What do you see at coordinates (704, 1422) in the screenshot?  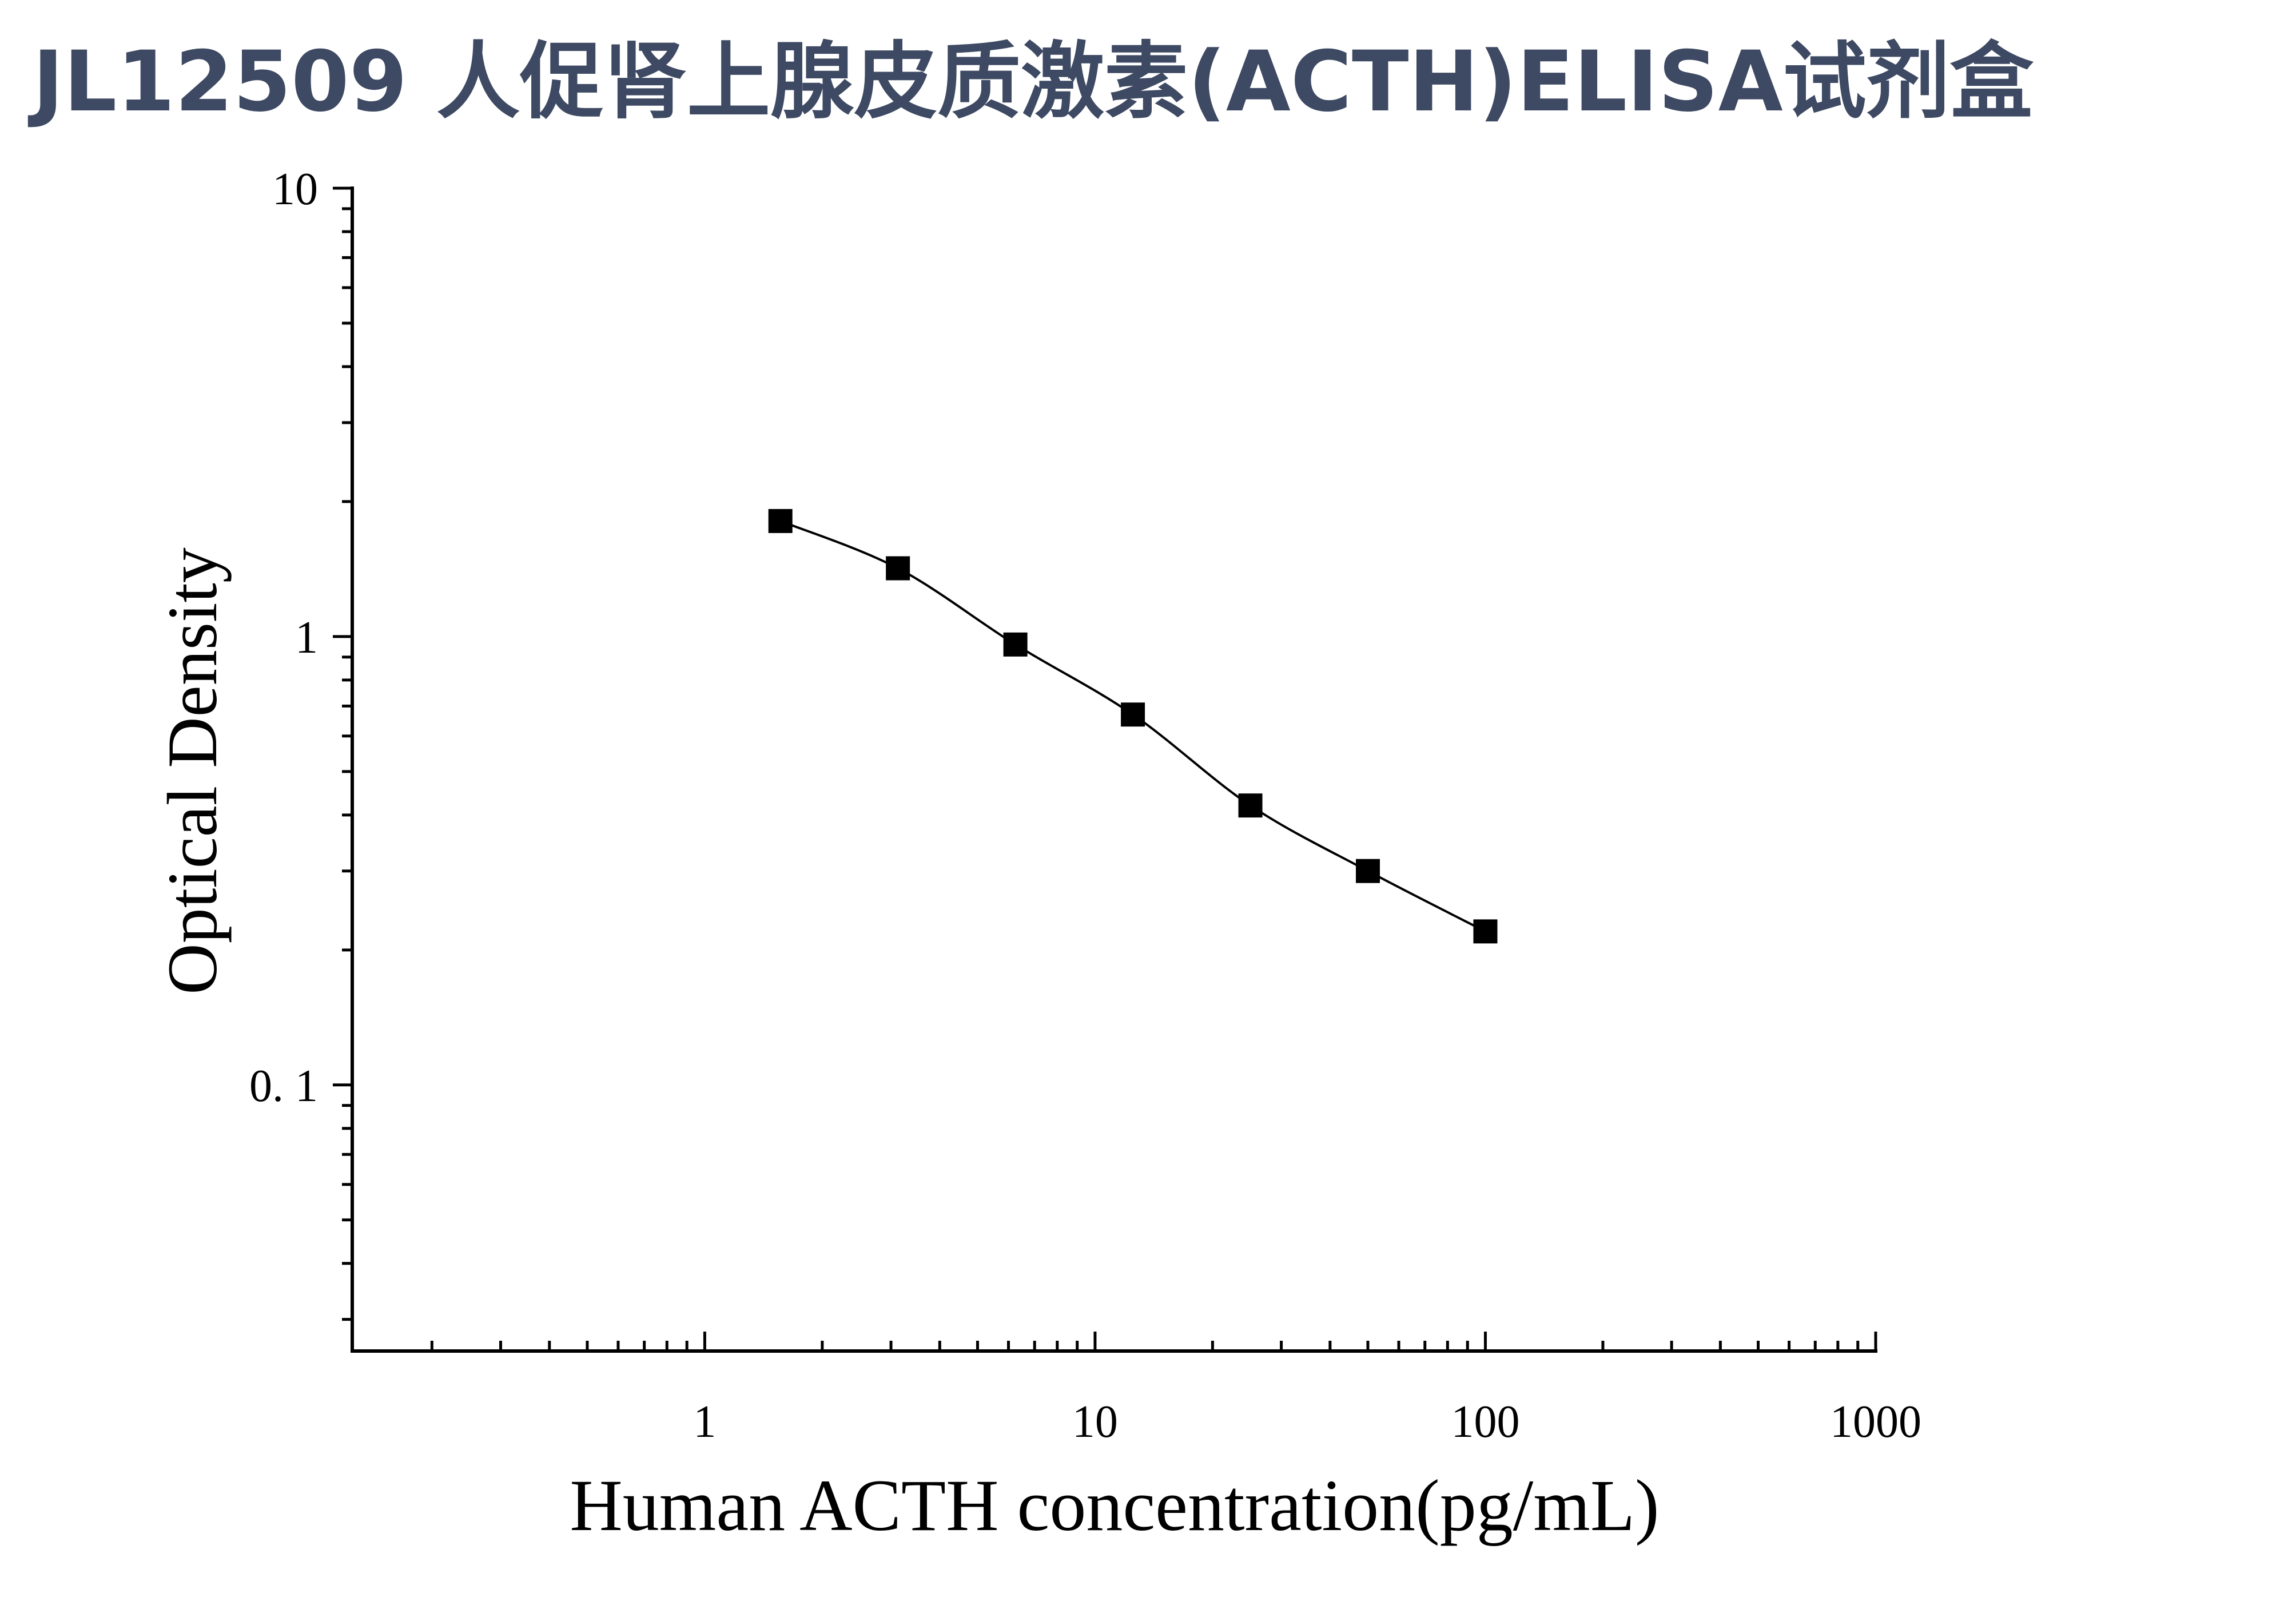 I see `x-tick-label: 1` at bounding box center [704, 1422].